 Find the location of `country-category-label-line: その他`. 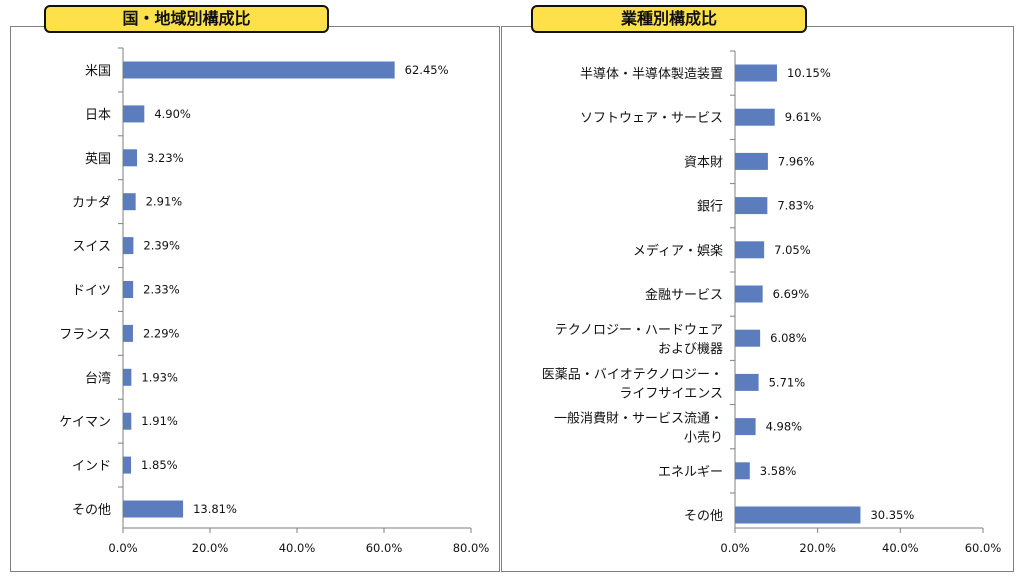

country-category-label-line: その他 is located at coordinates (91, 510).